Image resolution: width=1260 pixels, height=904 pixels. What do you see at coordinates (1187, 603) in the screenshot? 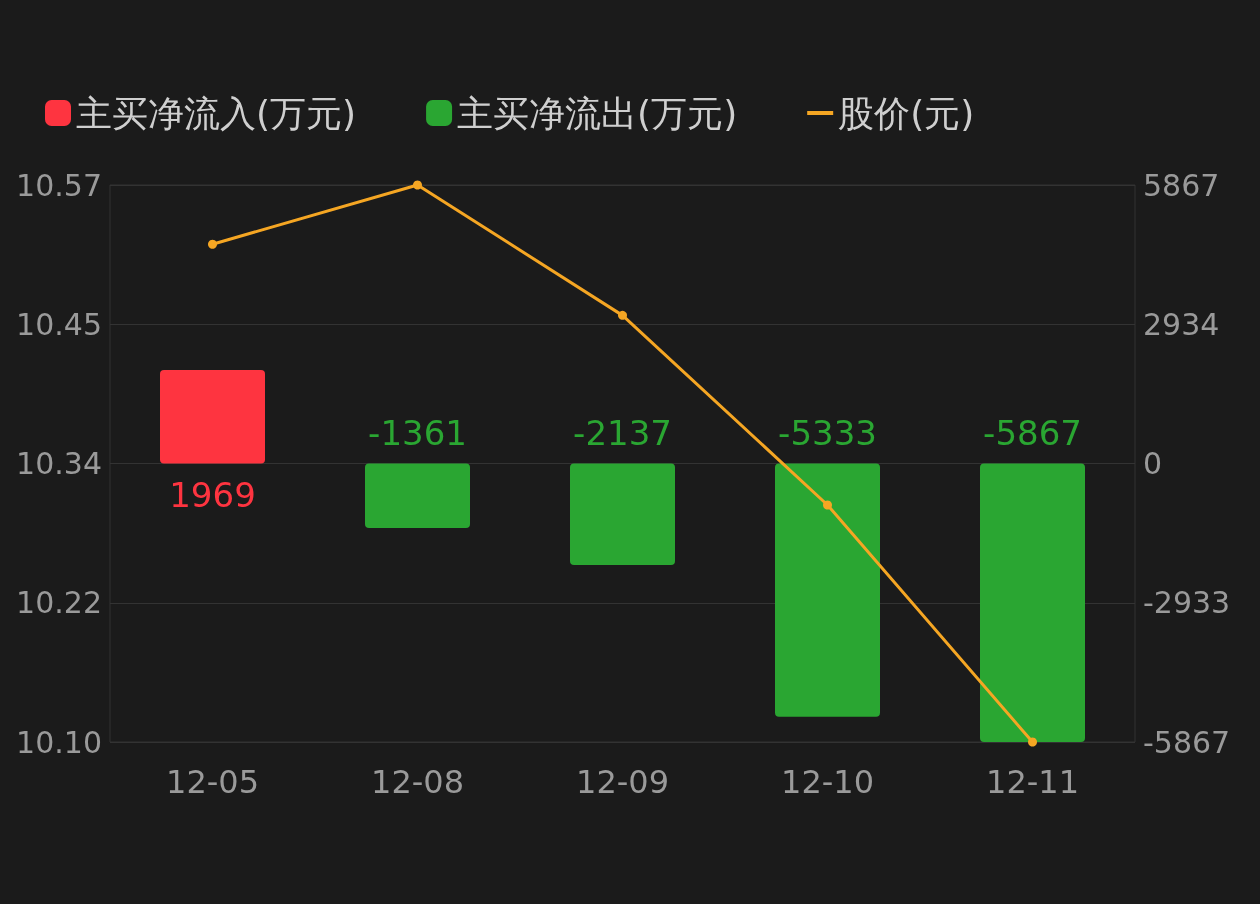
I see `y2-tick-label: -2933` at bounding box center [1187, 603].